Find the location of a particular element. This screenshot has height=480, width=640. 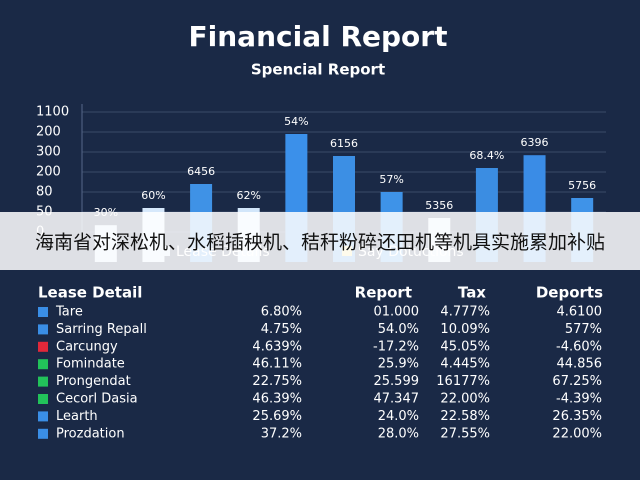

bar-value-label: 6396 is located at coordinates (535, 142).